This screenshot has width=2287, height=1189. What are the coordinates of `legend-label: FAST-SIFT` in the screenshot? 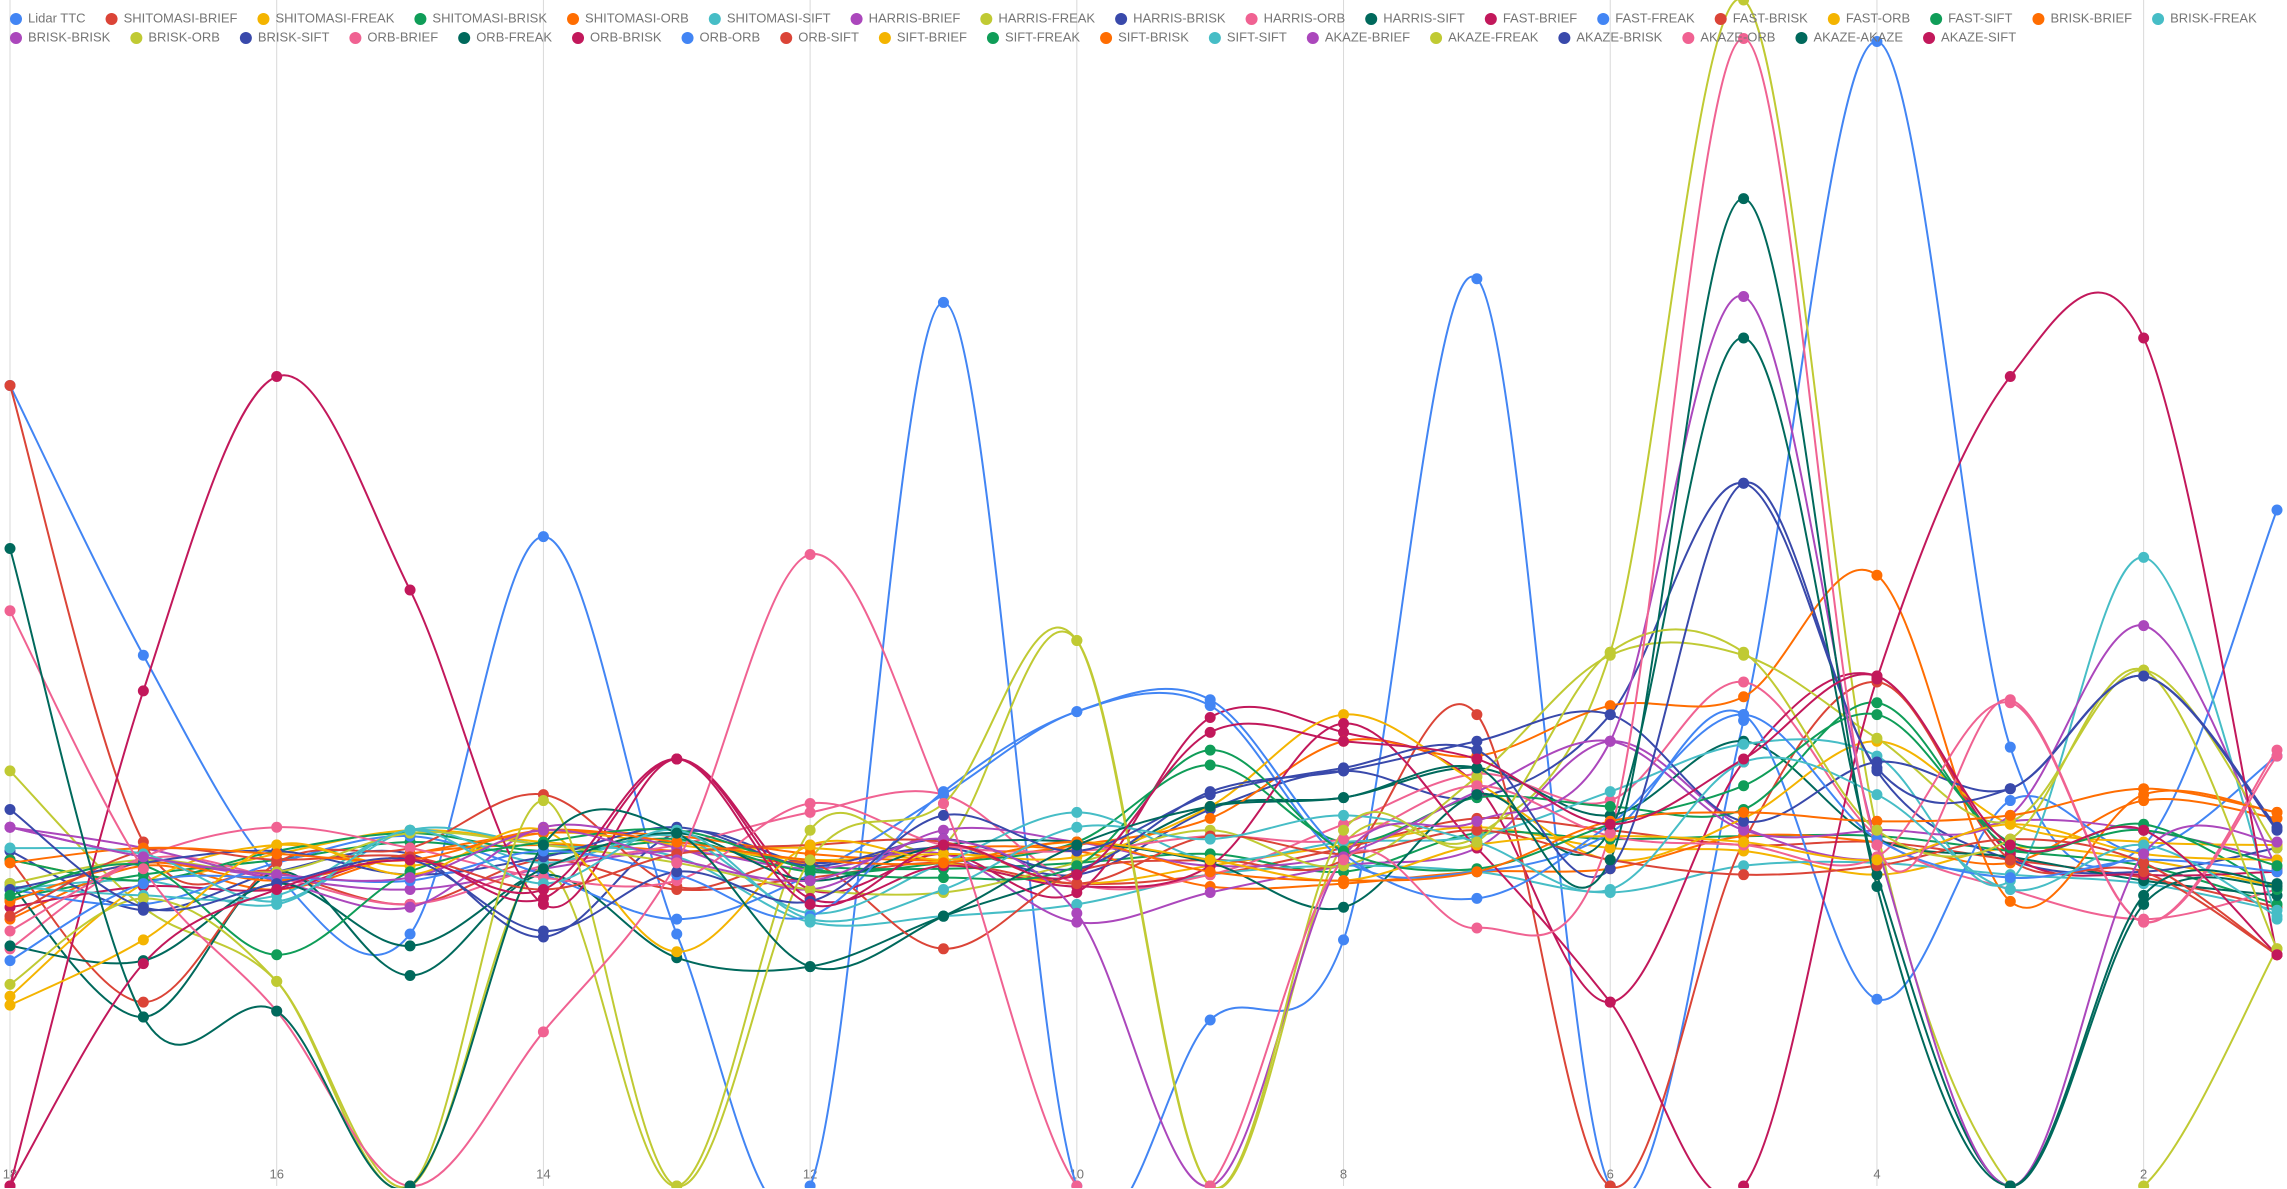 It's located at (1980, 17).